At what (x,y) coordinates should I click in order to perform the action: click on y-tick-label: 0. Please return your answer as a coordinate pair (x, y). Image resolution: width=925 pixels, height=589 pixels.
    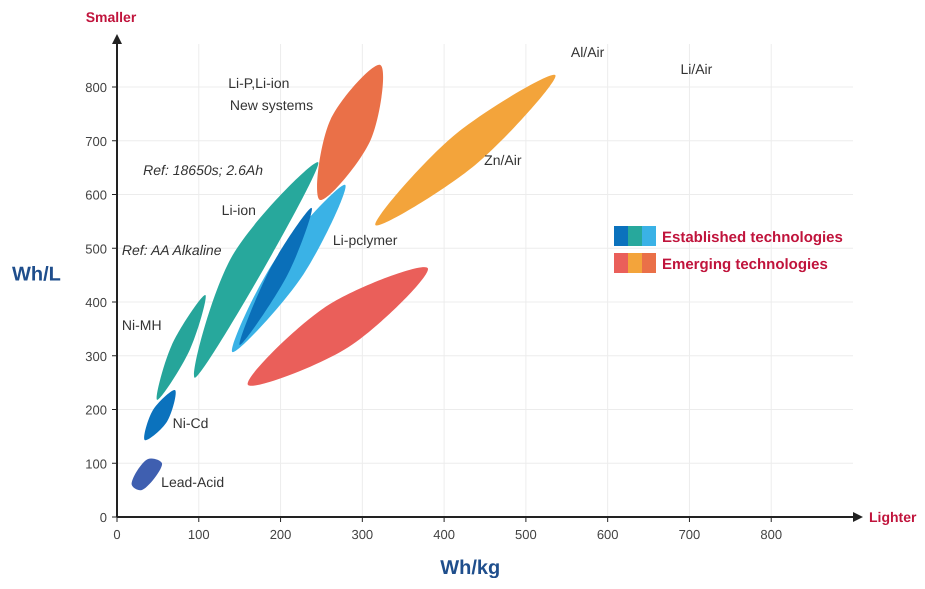
    Looking at the image, I should click on (103, 517).